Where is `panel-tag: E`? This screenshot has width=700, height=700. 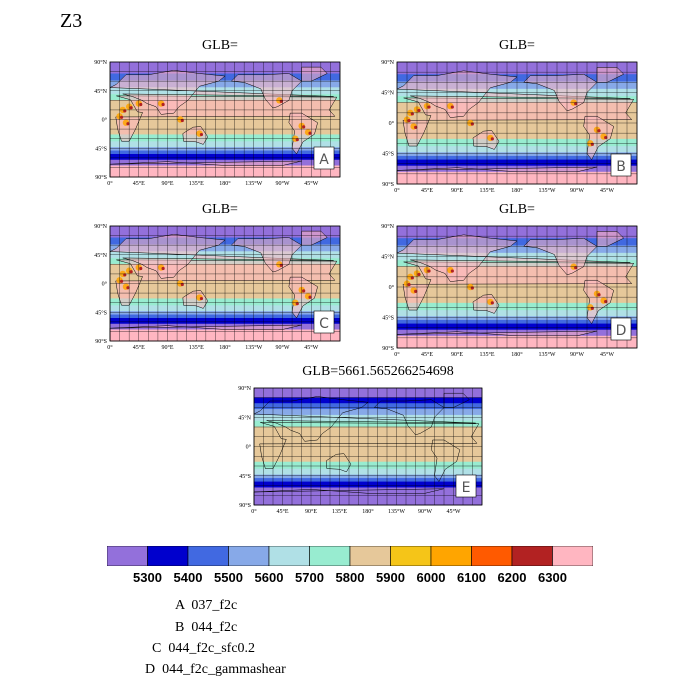
panel-tag: E is located at coordinates (466, 488).